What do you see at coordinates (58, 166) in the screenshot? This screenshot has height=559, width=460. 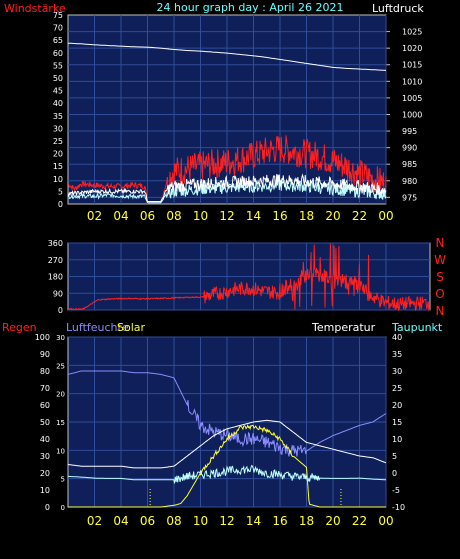 I see `y-left-tick-label: 15` at bounding box center [58, 166].